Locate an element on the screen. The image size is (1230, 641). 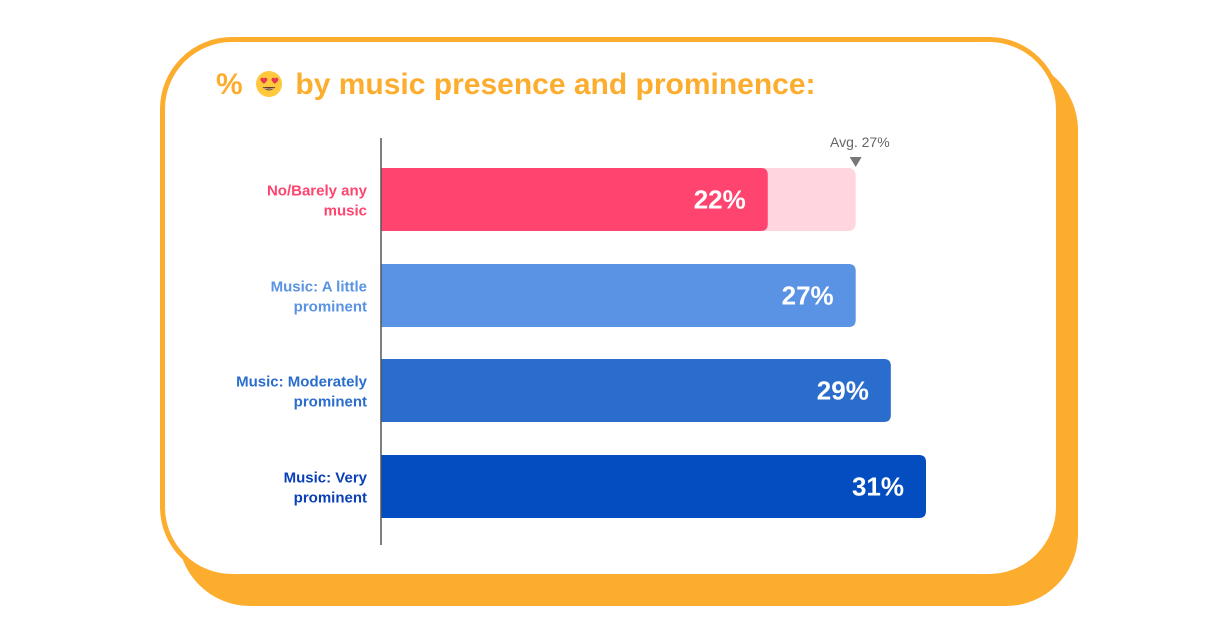
bar-value-label: 31% is located at coordinates (878, 487).